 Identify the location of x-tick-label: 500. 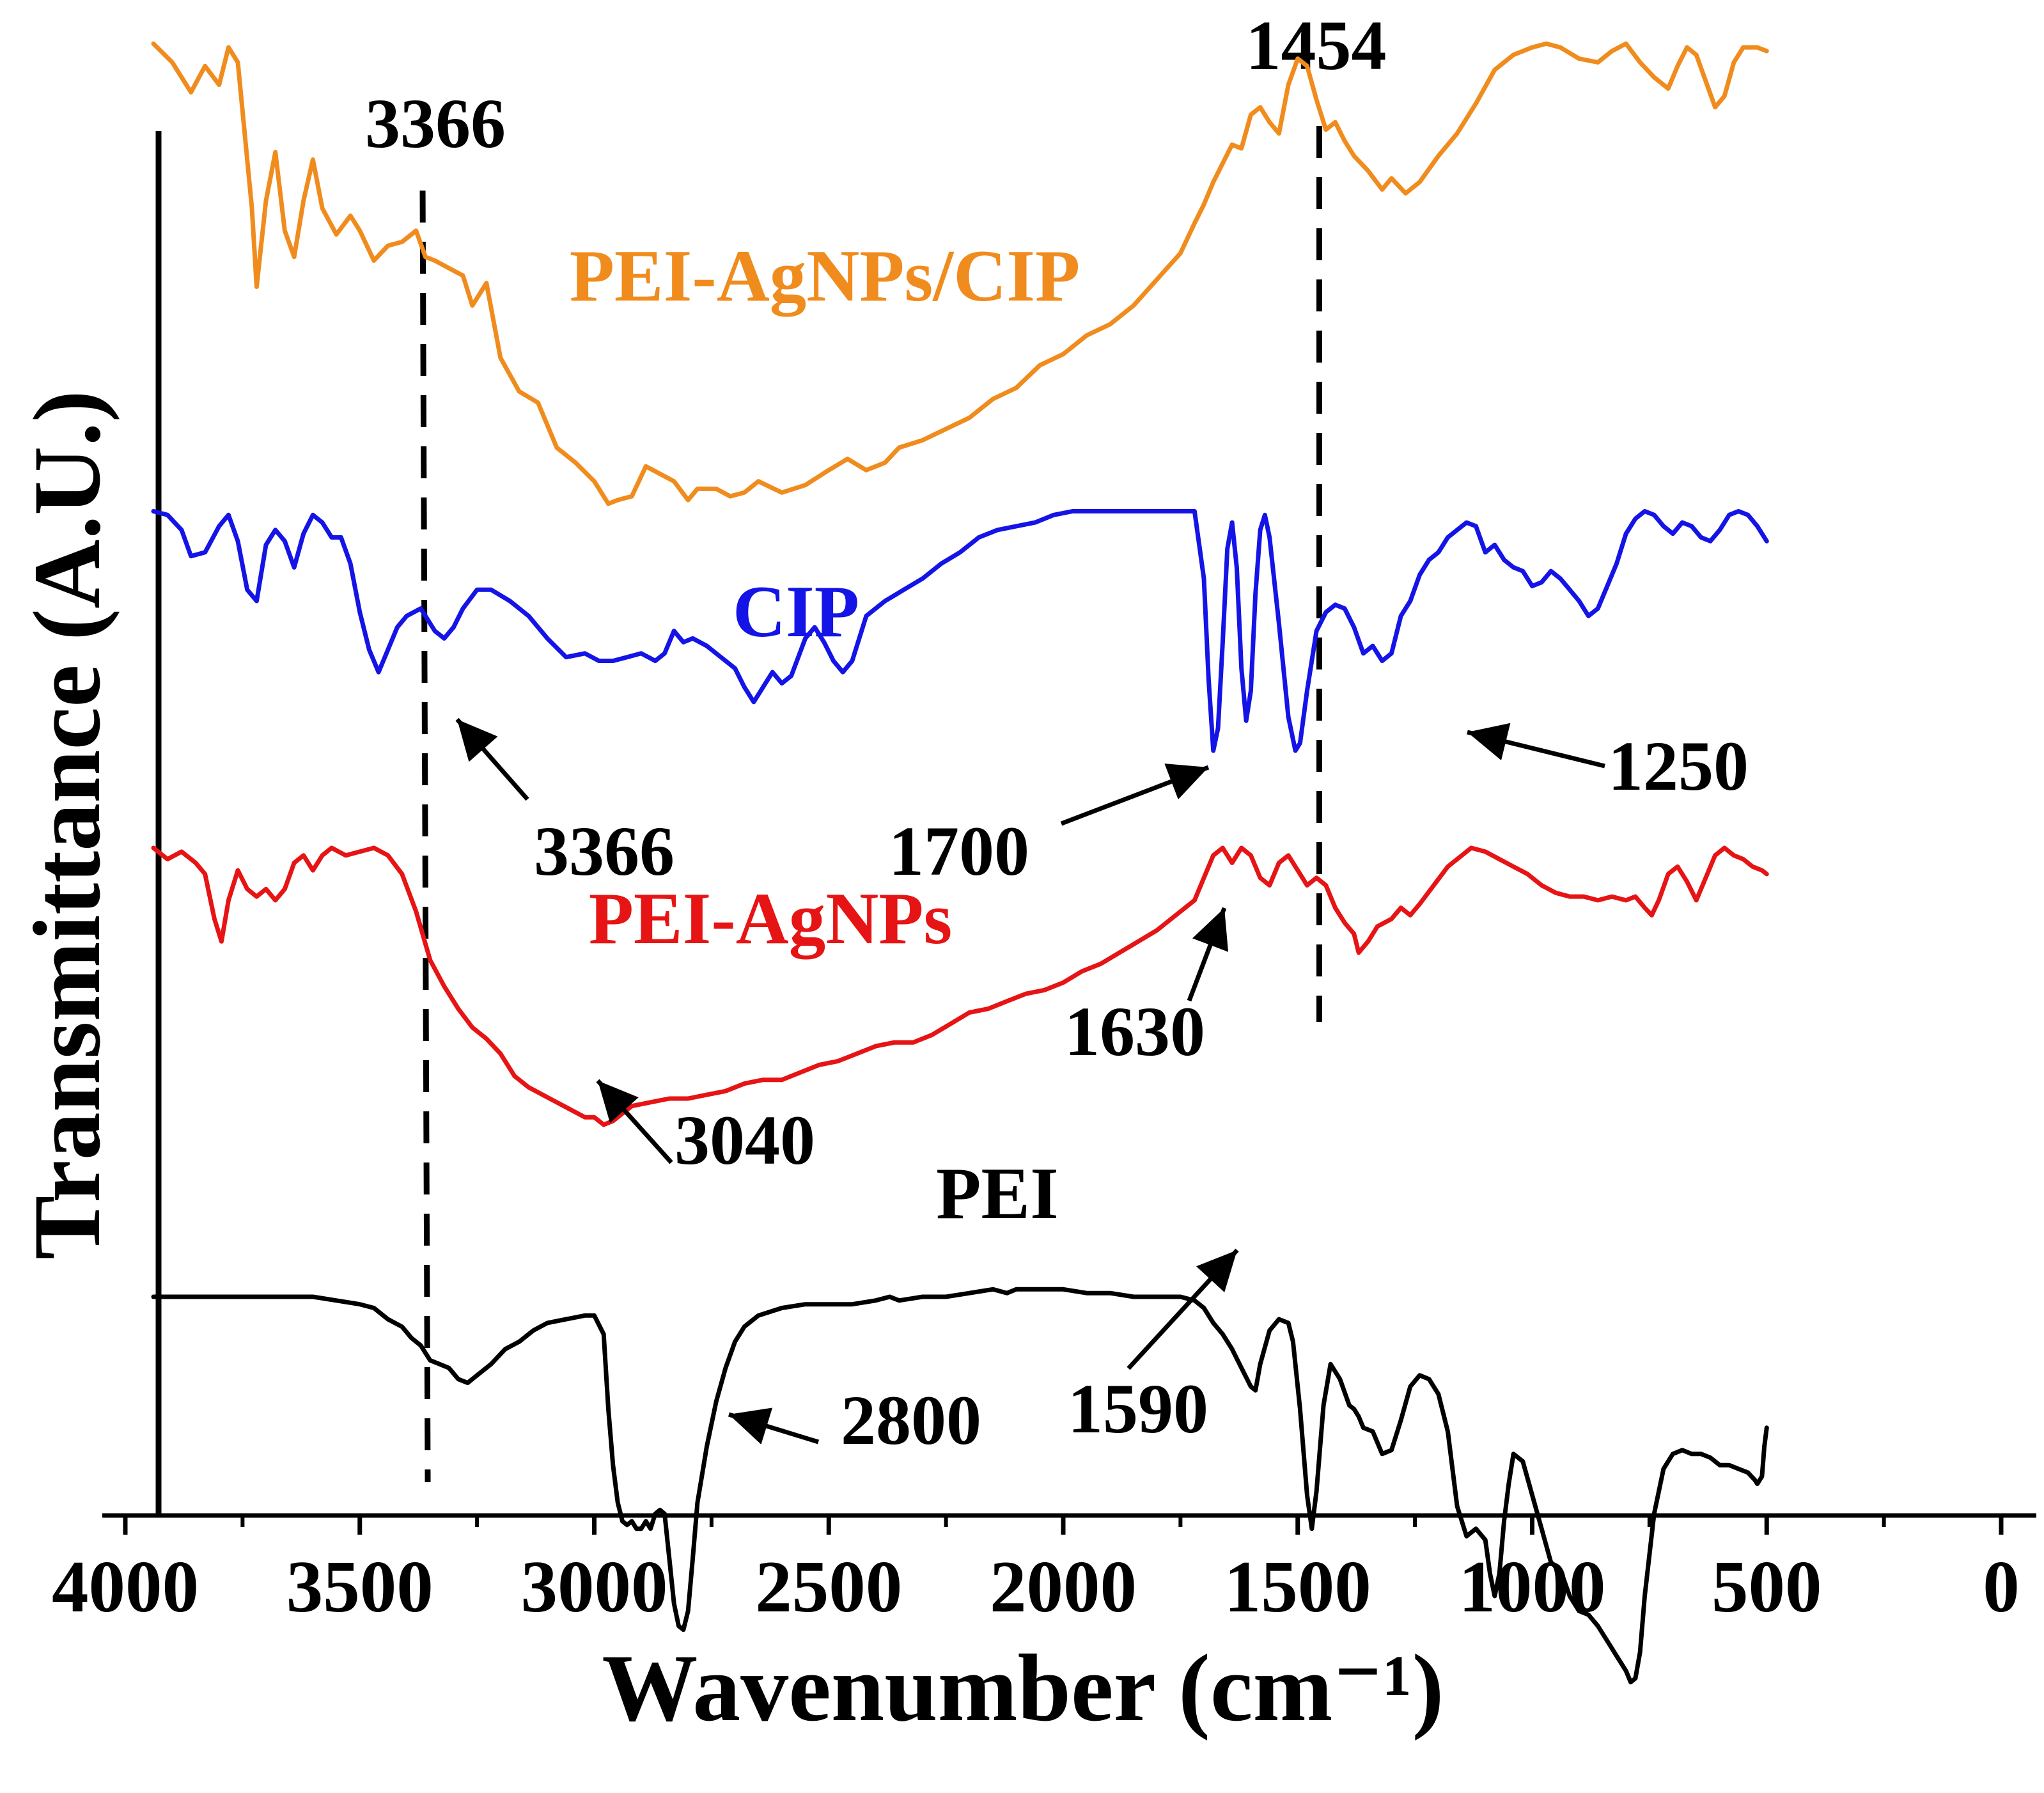
(1767, 1587).